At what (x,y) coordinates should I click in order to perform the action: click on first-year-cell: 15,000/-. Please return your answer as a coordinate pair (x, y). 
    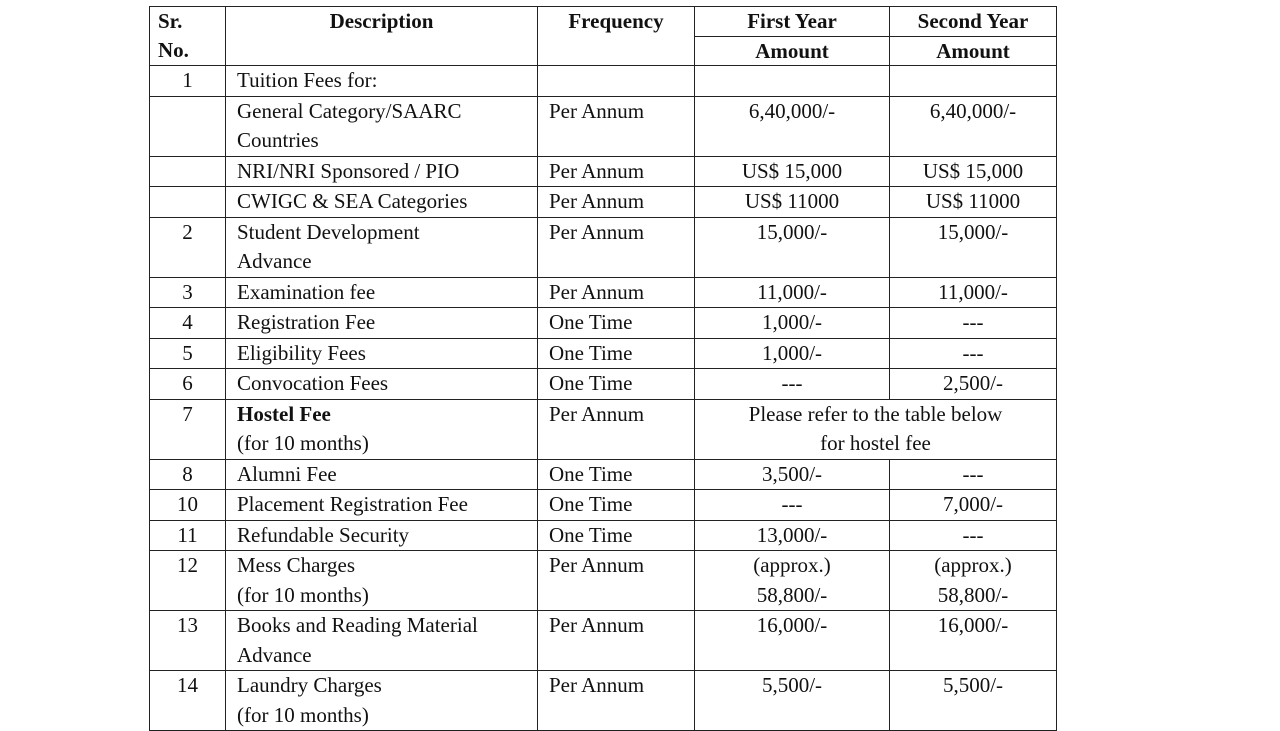
    Looking at the image, I should click on (792, 247).